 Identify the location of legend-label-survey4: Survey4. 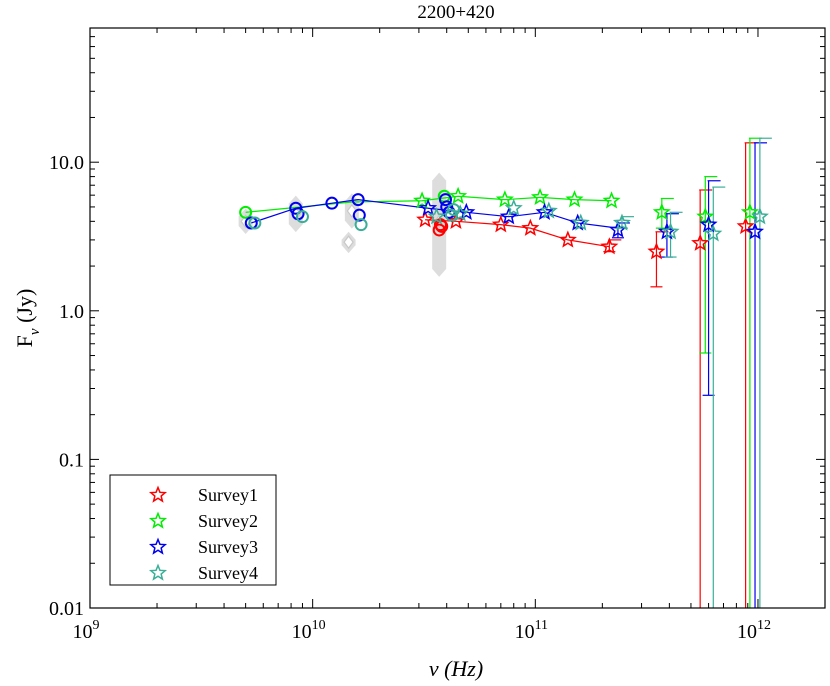
(228, 573).